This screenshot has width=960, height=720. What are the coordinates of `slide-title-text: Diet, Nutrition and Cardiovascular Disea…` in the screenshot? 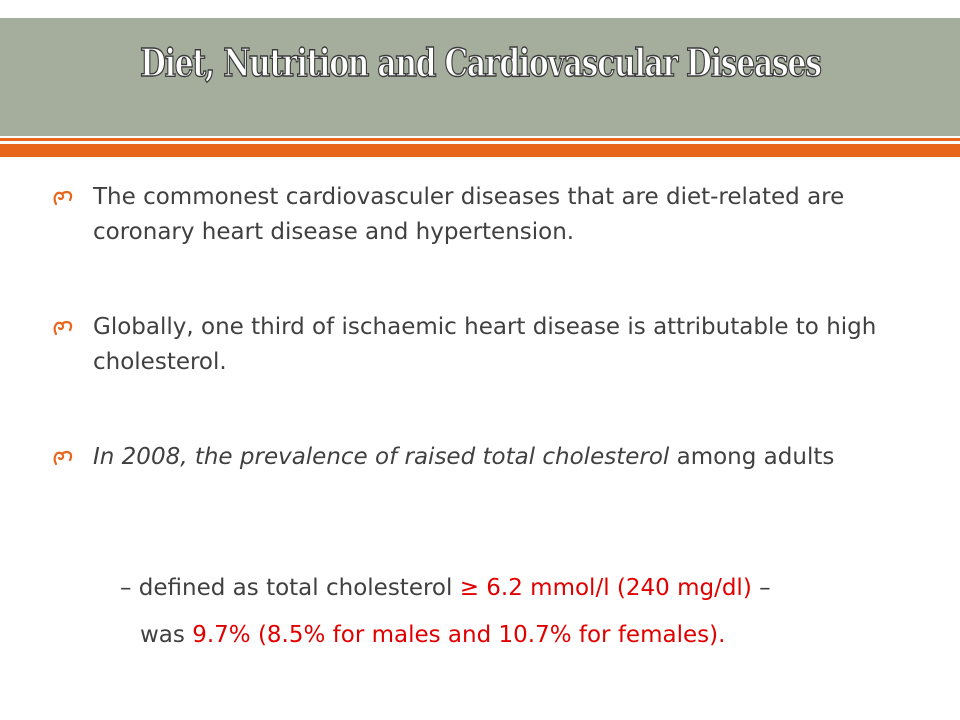 It's located at (481, 62).